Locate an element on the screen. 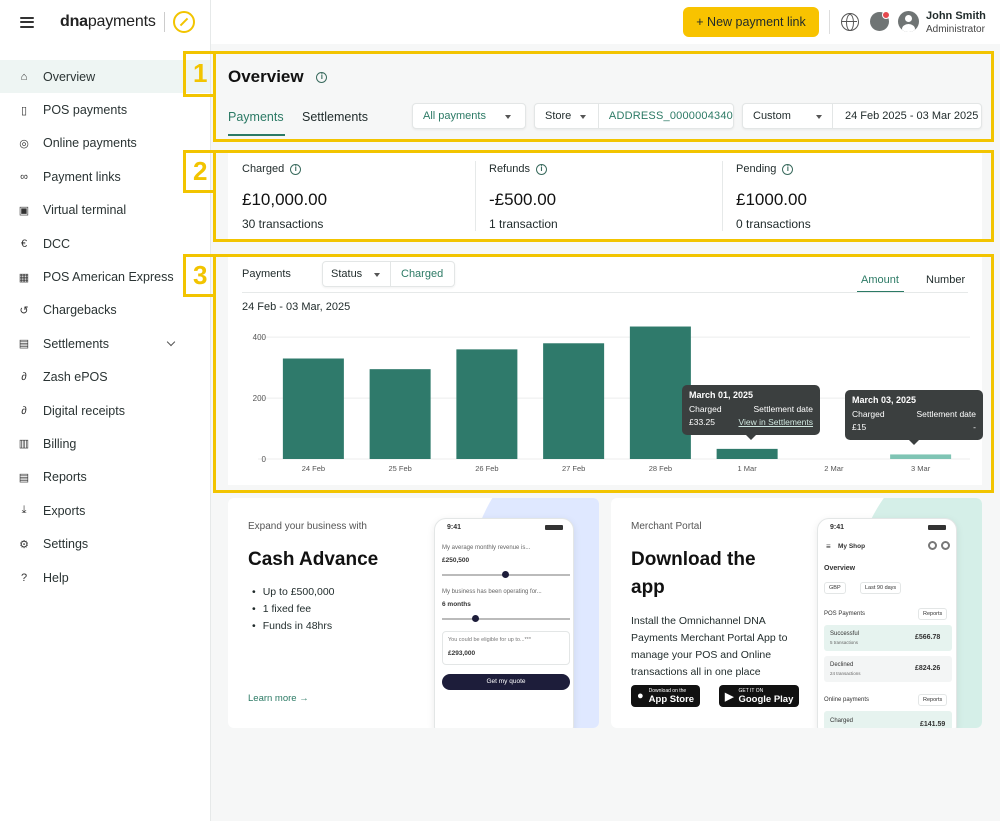 The image size is (1000, 821). list-item: Up to £500,000 is located at coordinates (293, 594).